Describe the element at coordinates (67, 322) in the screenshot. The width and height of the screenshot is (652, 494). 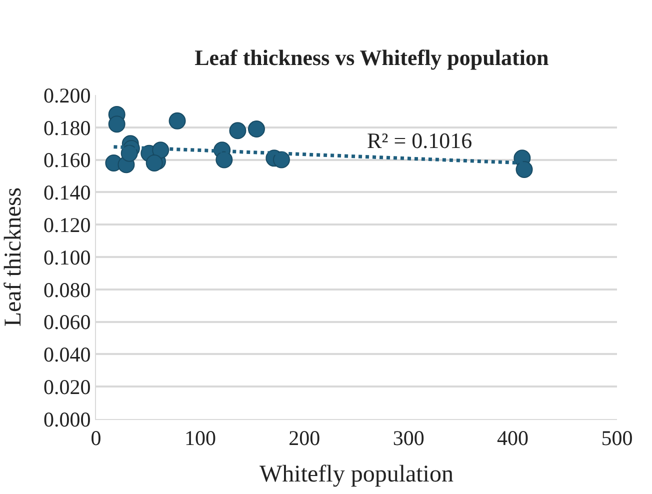
I see `y-tick-label: 0.060` at that location.